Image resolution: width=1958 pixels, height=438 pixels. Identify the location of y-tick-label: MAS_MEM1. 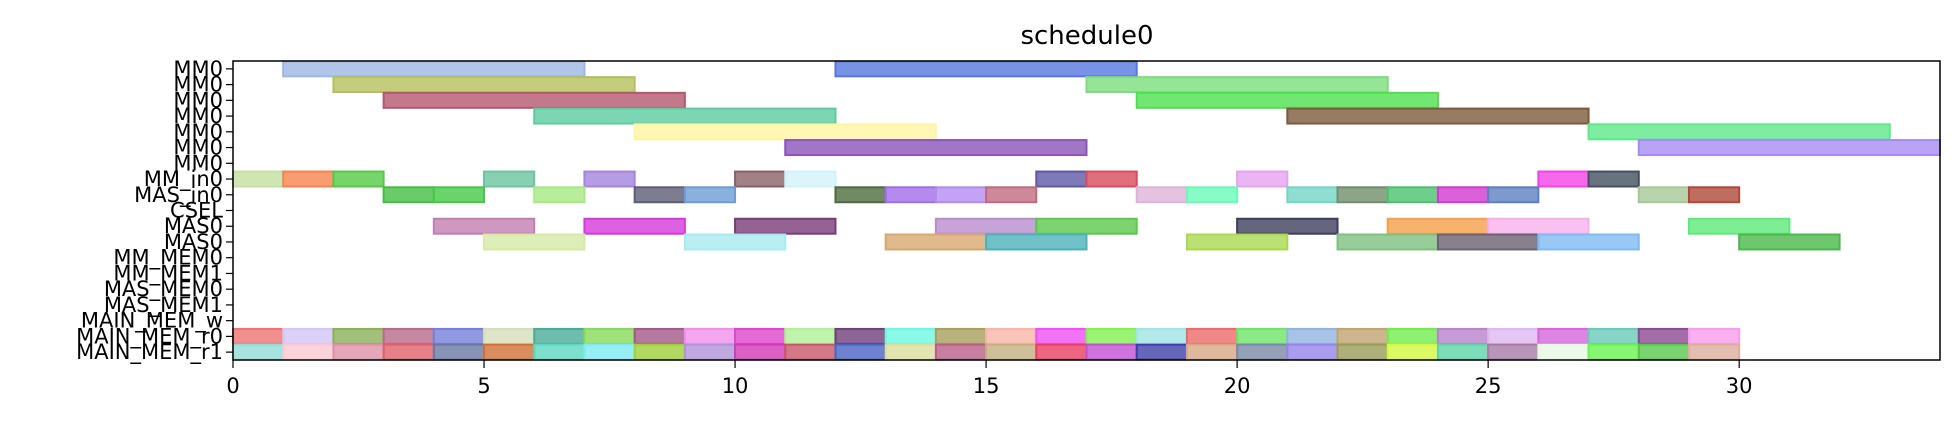
(163, 305).